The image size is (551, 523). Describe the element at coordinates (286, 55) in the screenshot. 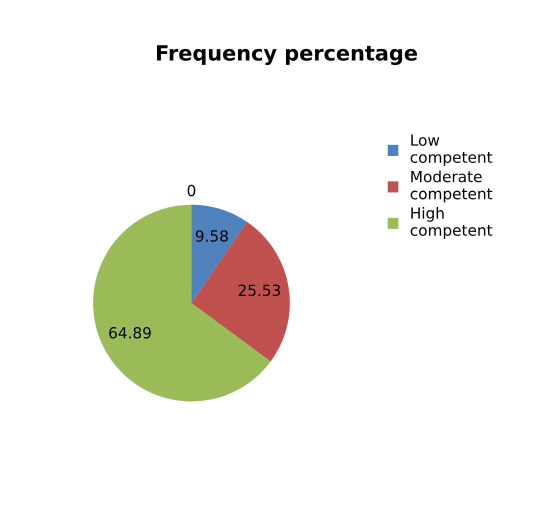

I see `chart-title: Frequency percentage` at that location.